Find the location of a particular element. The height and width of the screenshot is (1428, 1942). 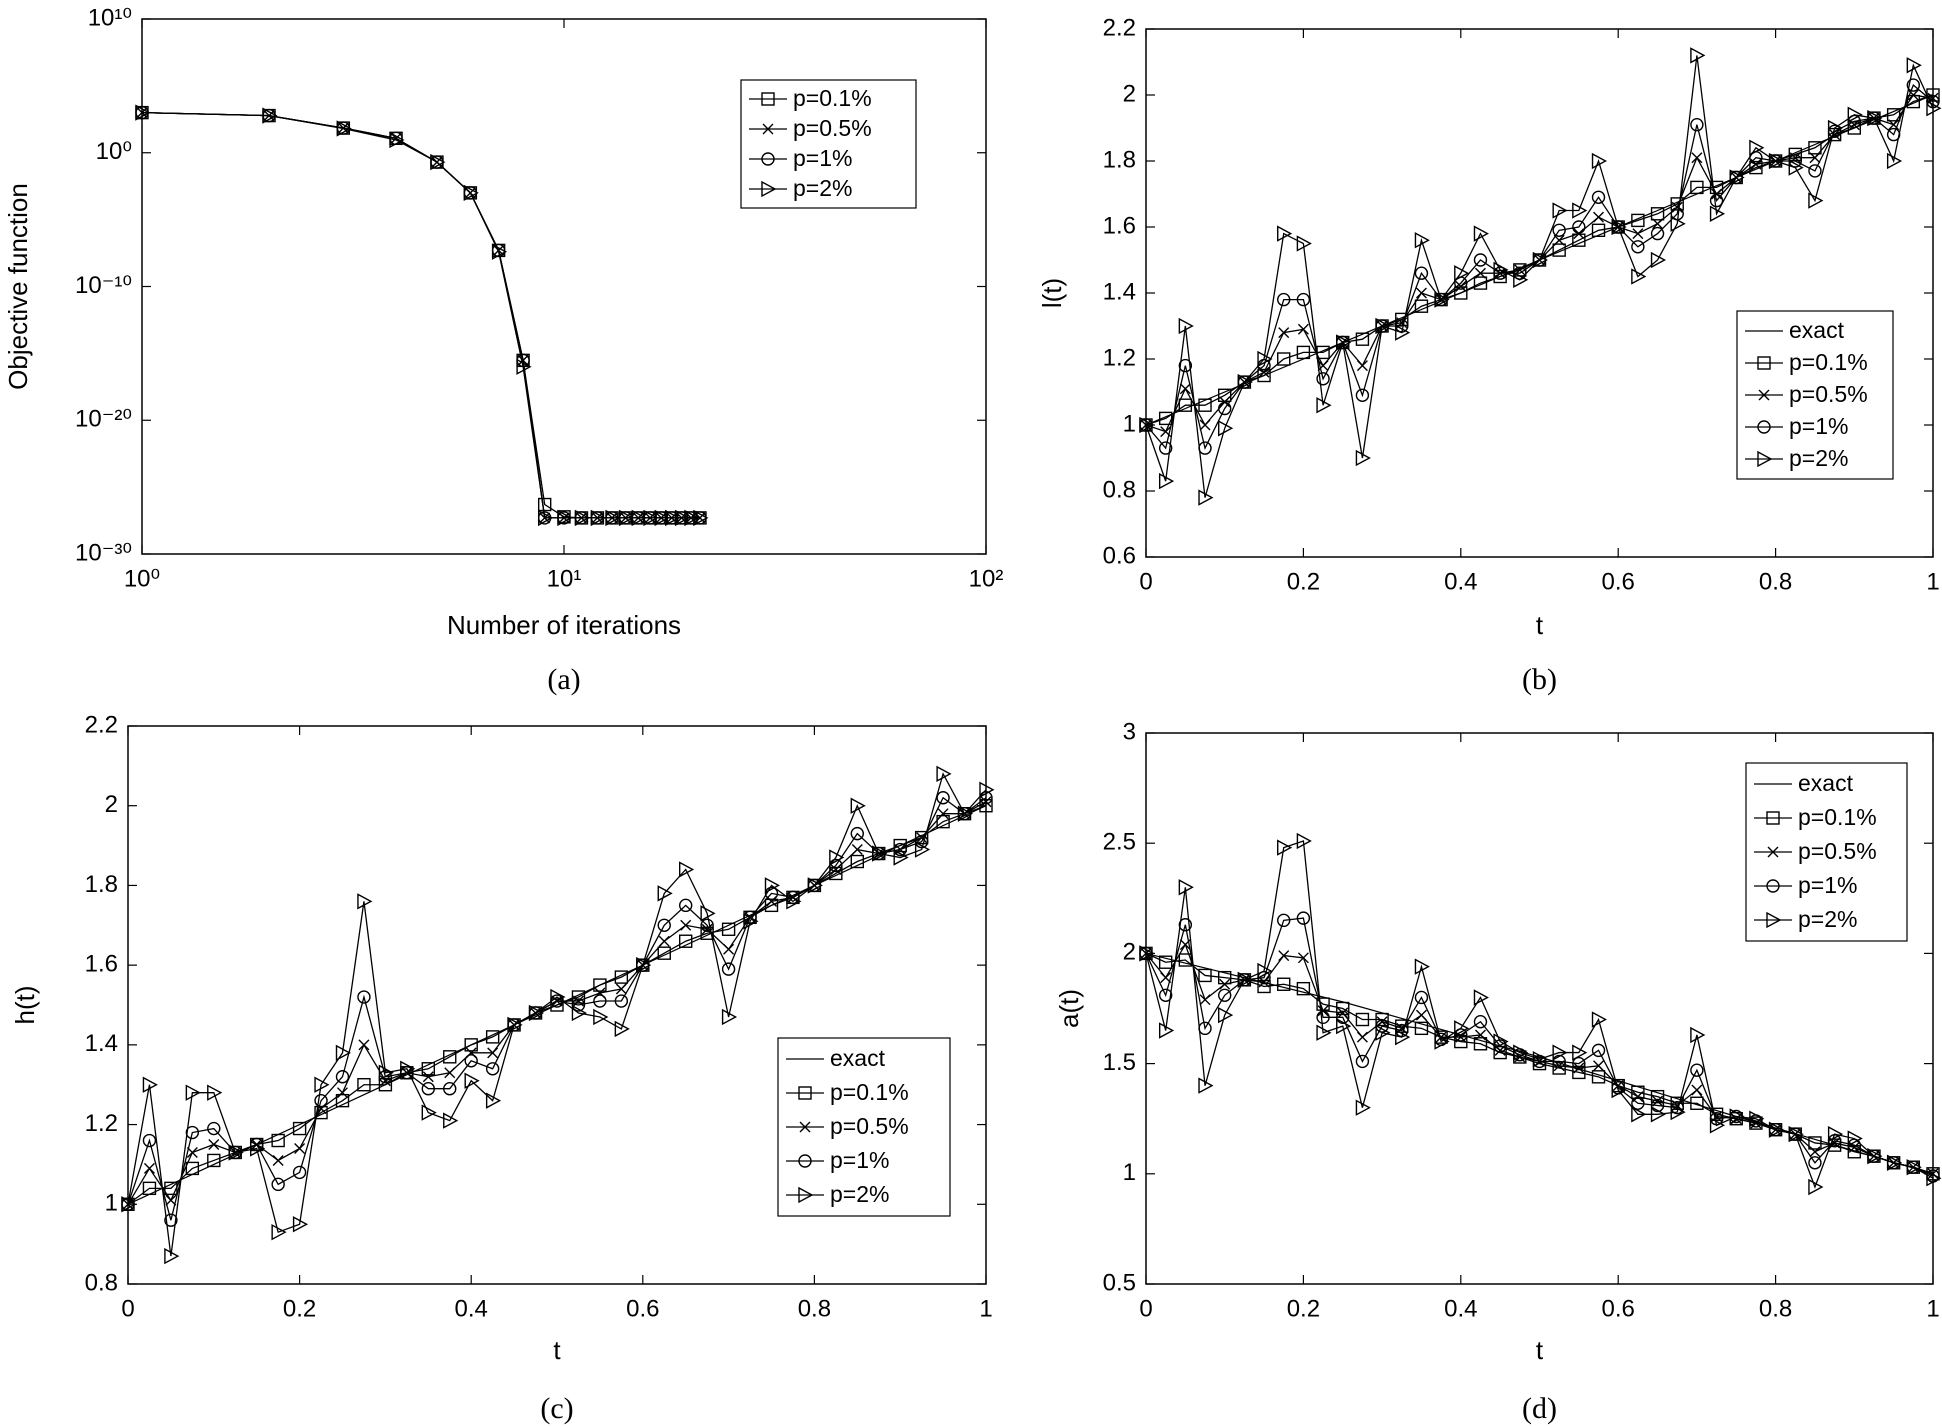

y-tick-label: 2.2 is located at coordinates (101, 724).